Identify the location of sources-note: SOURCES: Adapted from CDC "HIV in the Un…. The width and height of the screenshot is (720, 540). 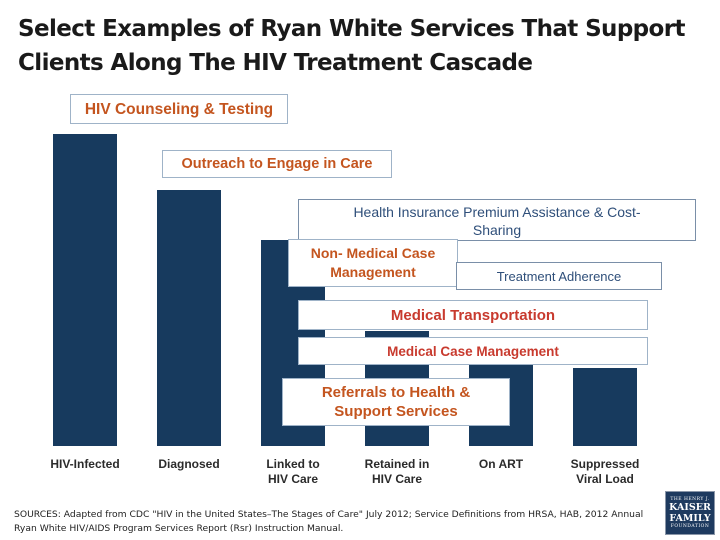
(329, 521).